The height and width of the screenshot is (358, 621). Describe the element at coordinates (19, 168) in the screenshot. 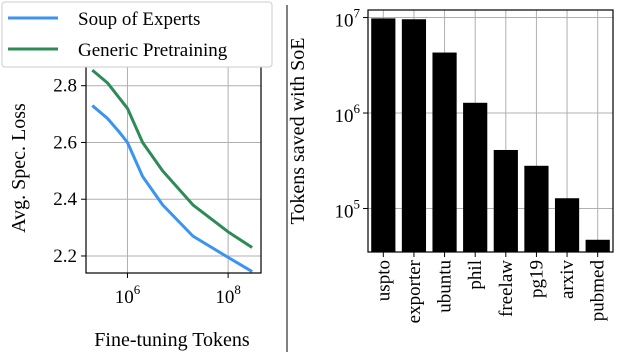

I see `loss-chart-y-axis-label: Avg. Spec. Loss` at that location.